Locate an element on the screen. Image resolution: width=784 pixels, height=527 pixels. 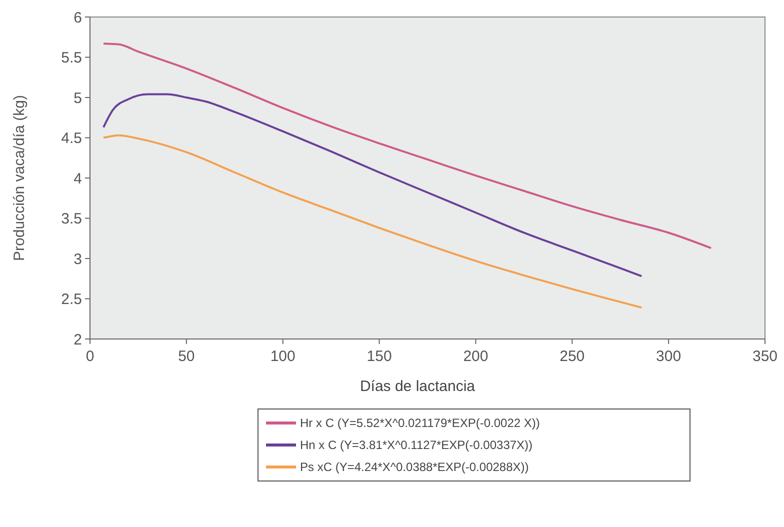
y-axis-title: Producción vaca/día (kg) is located at coordinates (19, 178).